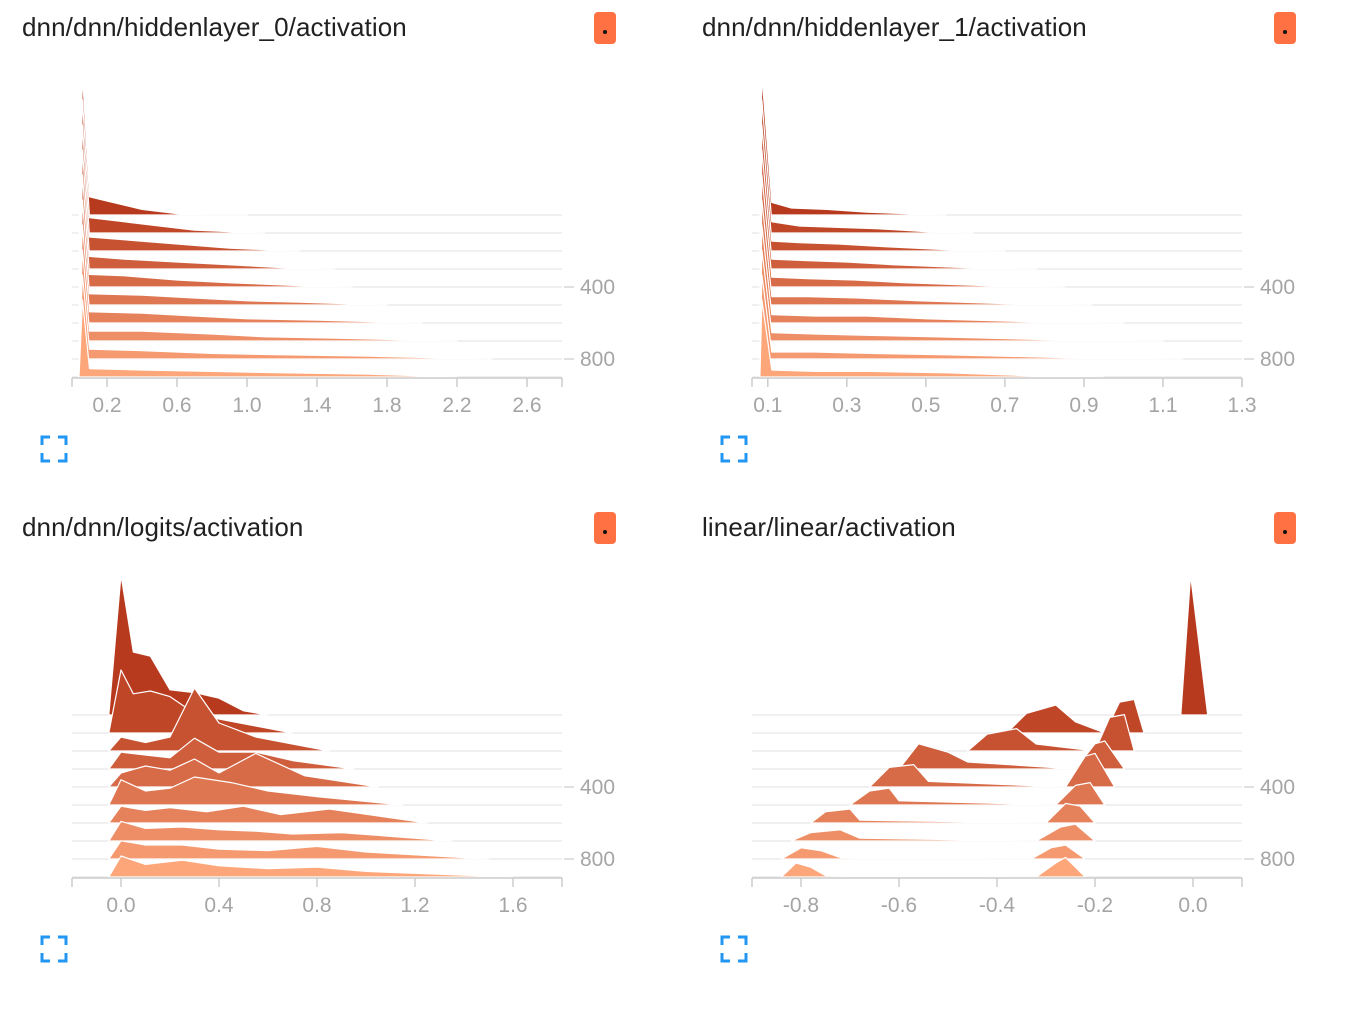  What do you see at coordinates (219, 905) in the screenshot?
I see `x-tick-label: 0.4` at bounding box center [219, 905].